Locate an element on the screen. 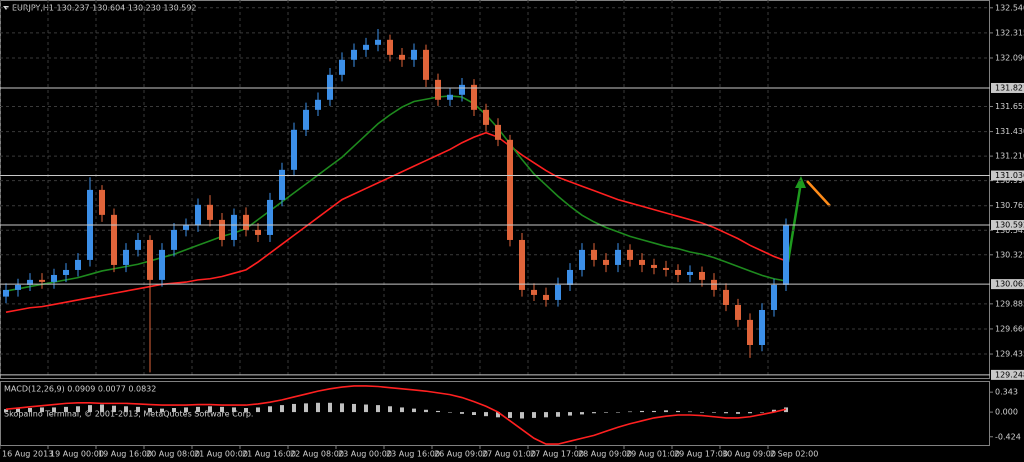 The width and height of the screenshot is (1024, 462). x-tick-label: 23 Aug 16:00 is located at coordinates (413, 454).